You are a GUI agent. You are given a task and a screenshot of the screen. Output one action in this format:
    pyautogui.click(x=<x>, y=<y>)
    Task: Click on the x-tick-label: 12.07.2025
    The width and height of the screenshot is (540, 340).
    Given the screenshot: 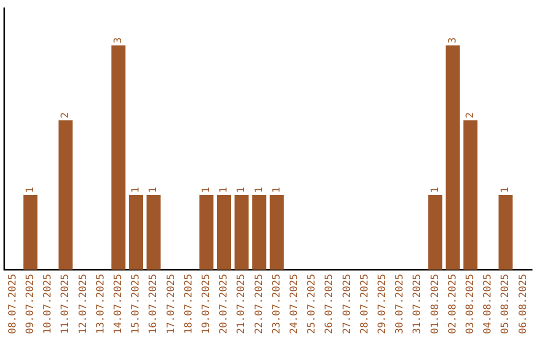 What is the action you would take?
    pyautogui.click(x=83, y=304)
    